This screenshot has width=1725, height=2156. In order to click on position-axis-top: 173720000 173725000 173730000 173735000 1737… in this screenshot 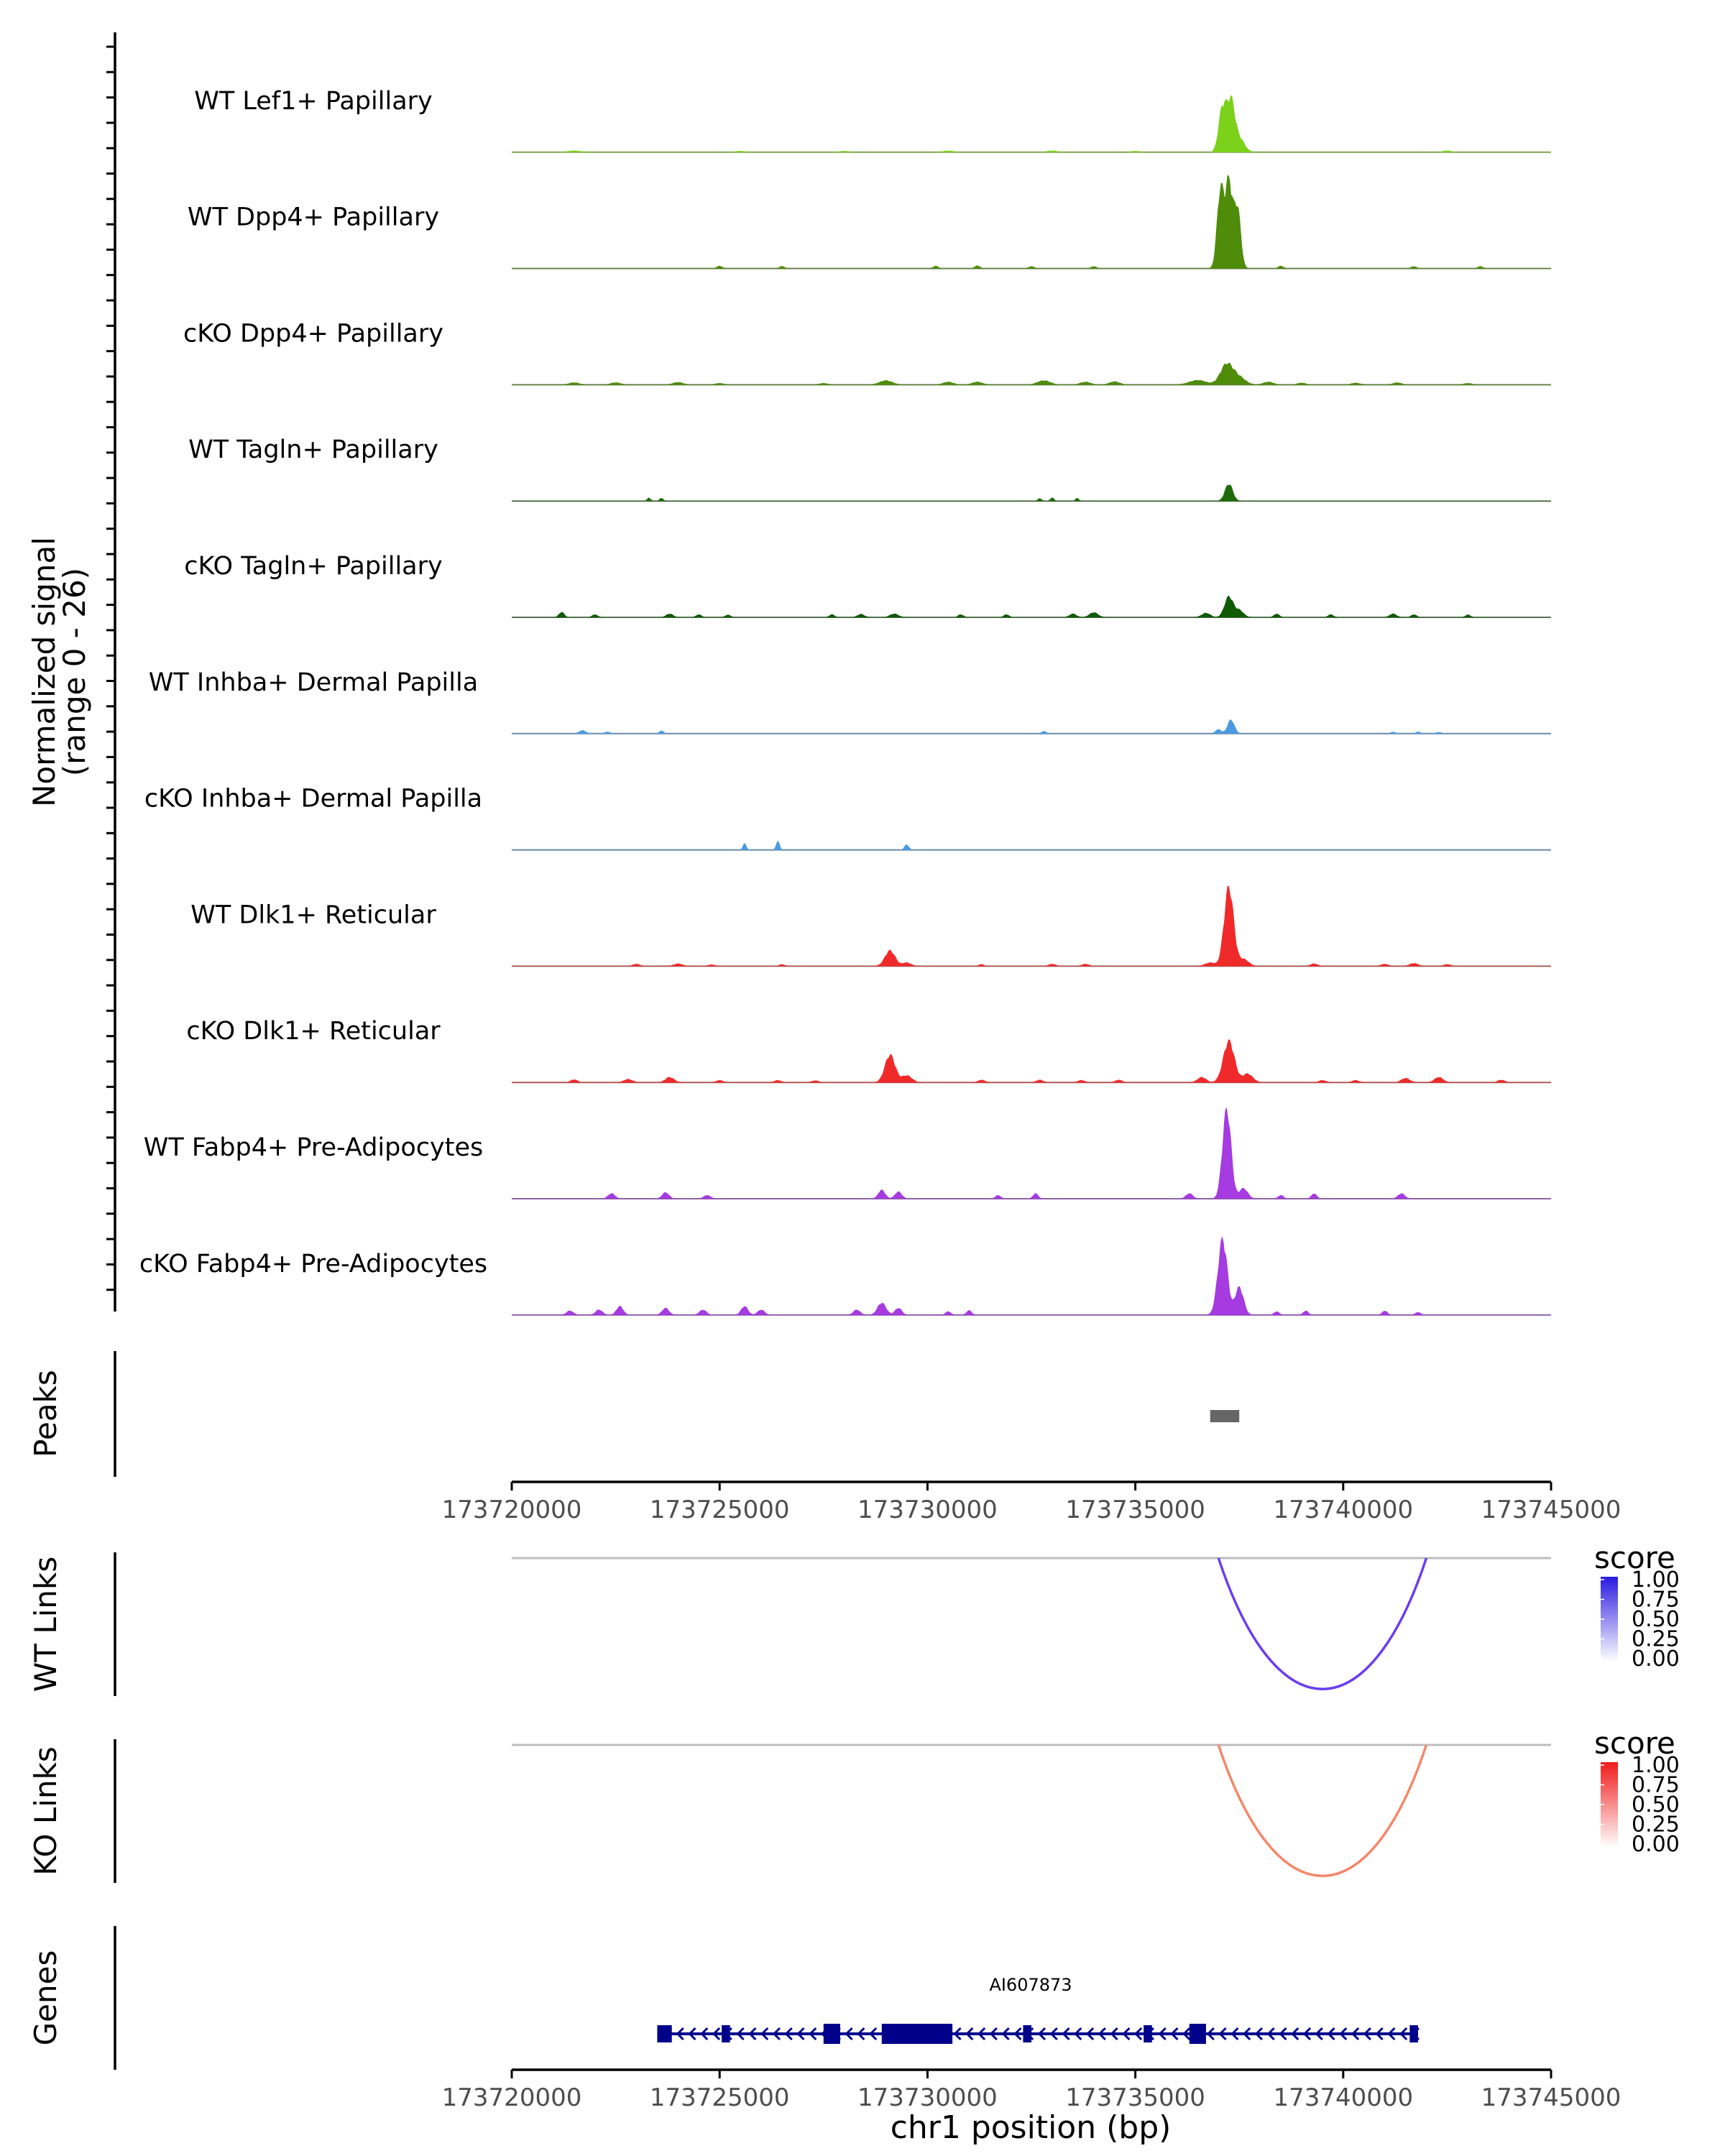, I will do `click(1031, 1502)`.